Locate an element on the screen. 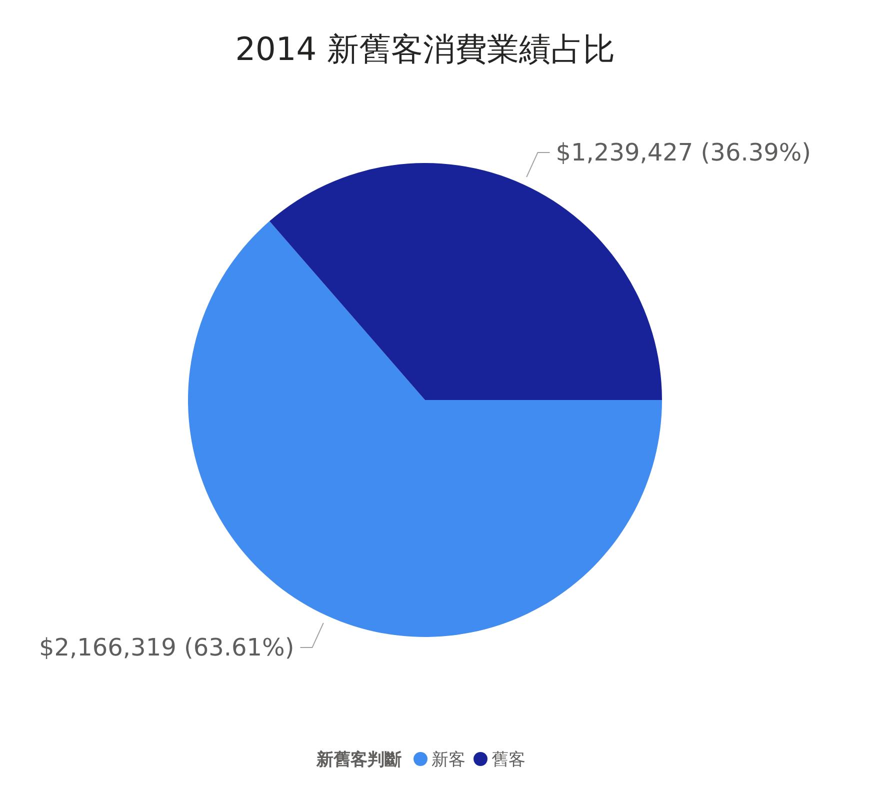 The image size is (874, 786). chart-title: 2014 新舊客消費業績占比 is located at coordinates (425, 49).